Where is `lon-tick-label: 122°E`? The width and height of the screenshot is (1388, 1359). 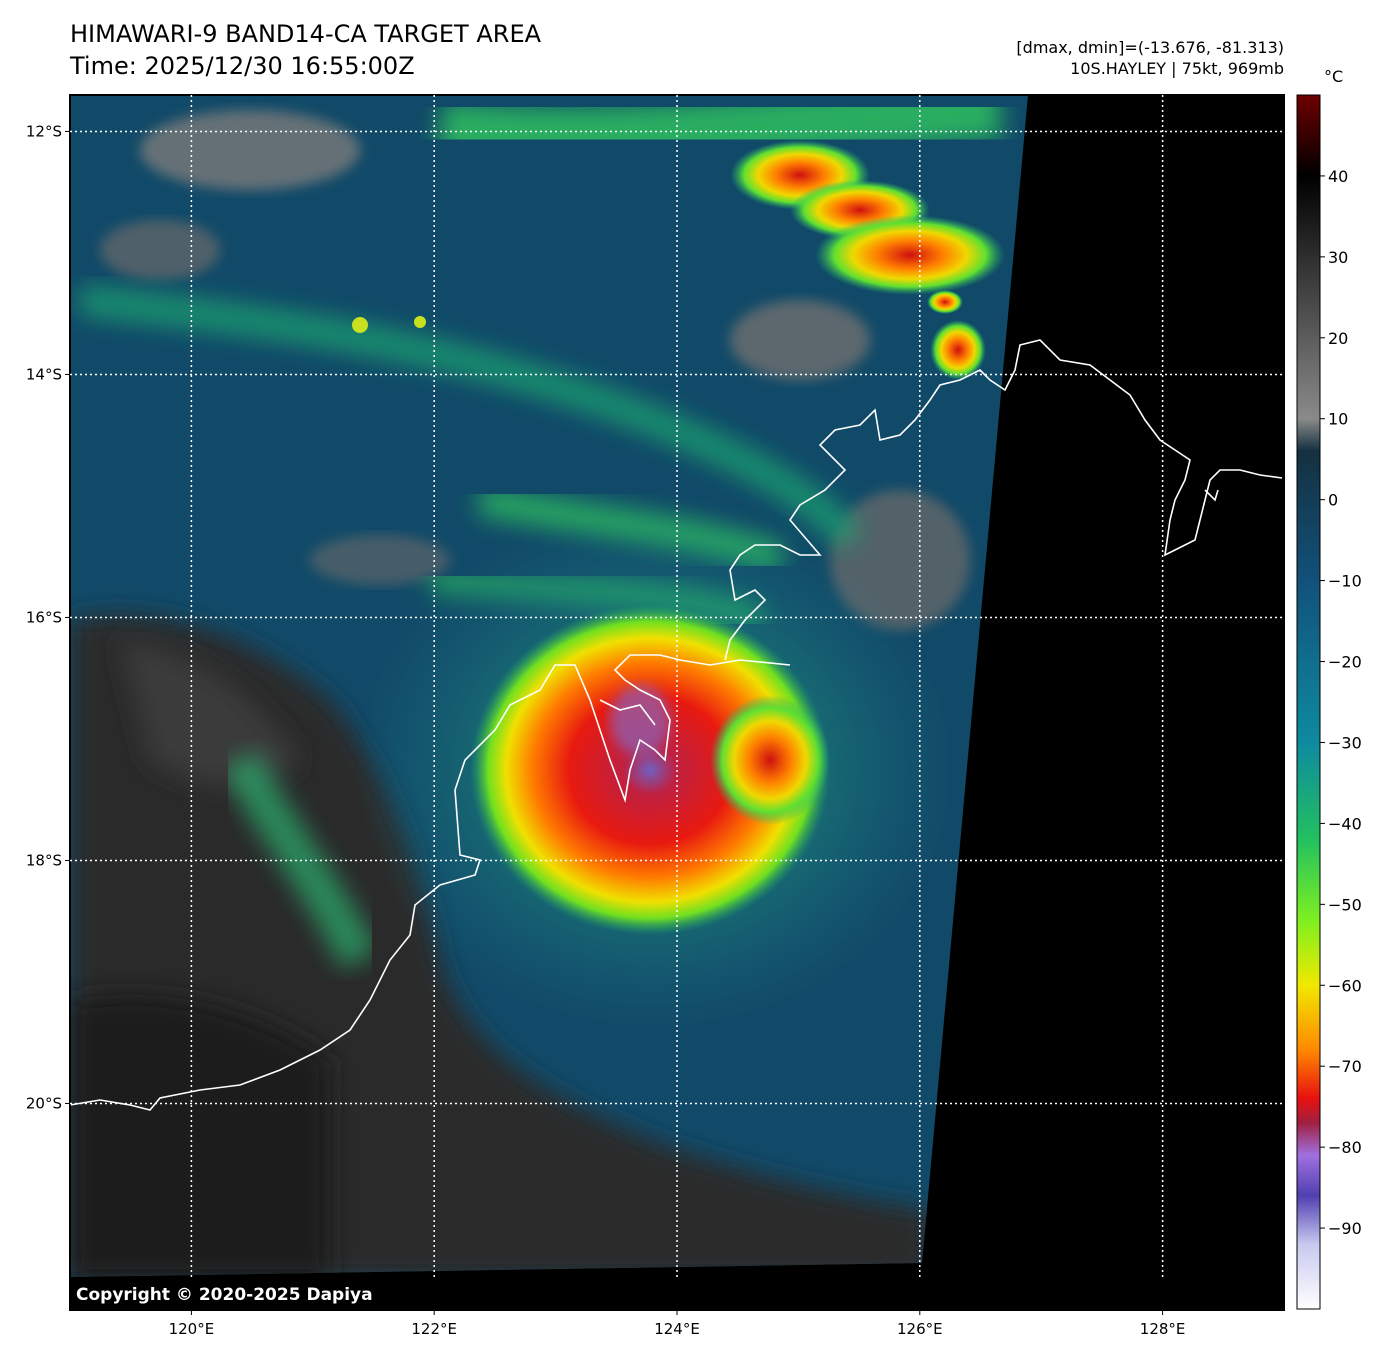
lon-tick-label: 122°E is located at coordinates (434, 1329).